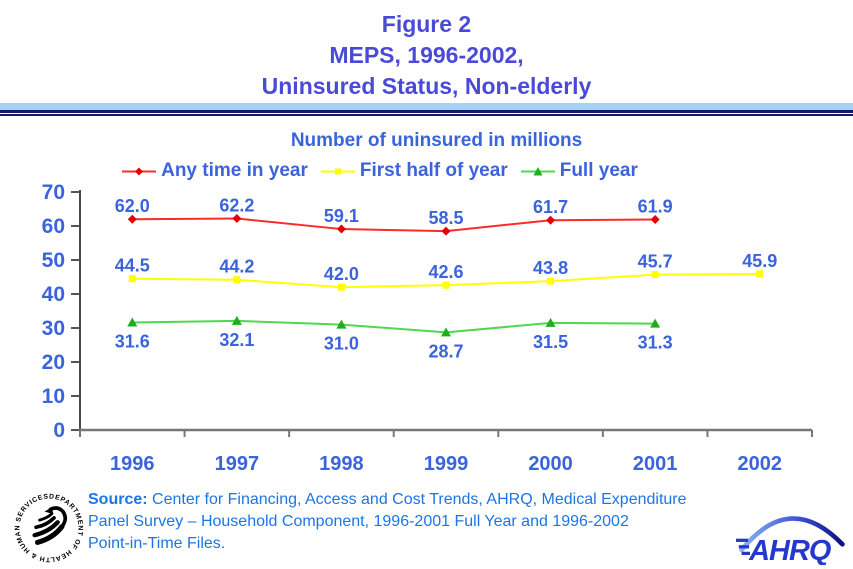  I want to click on title-divider, so click(426, 109).